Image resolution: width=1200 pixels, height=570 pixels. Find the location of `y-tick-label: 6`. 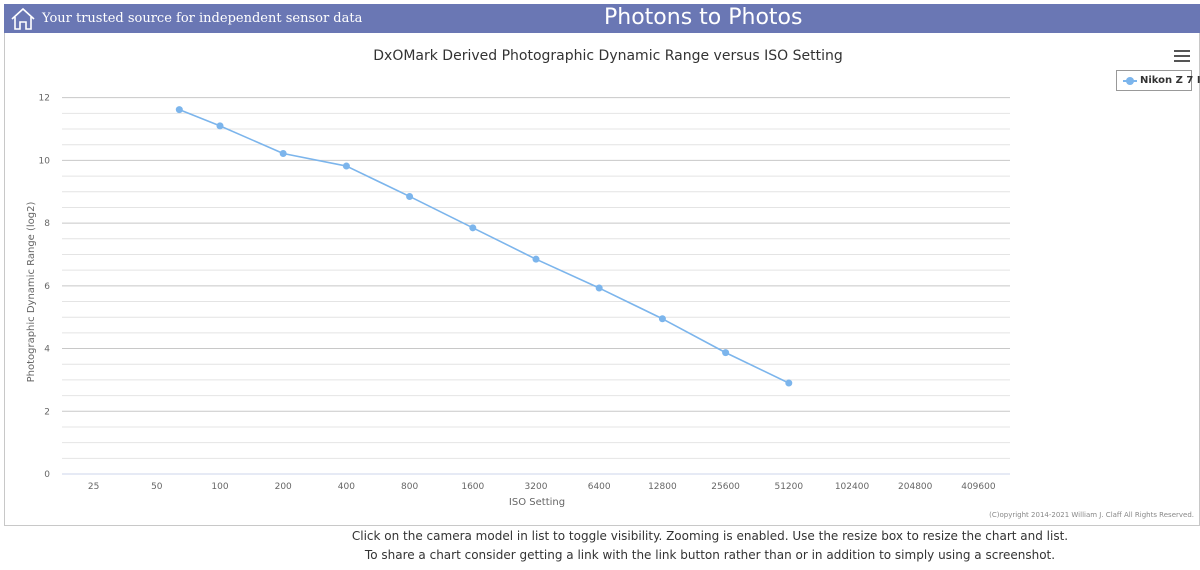

y-tick-label: 6 is located at coordinates (47, 287).